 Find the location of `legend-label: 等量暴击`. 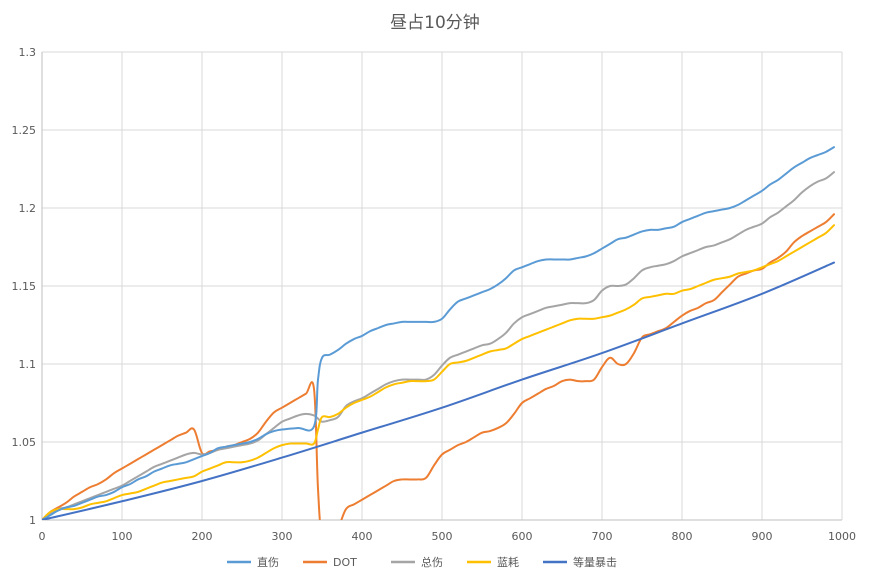

legend-label: 等量暴击 is located at coordinates (595, 562).